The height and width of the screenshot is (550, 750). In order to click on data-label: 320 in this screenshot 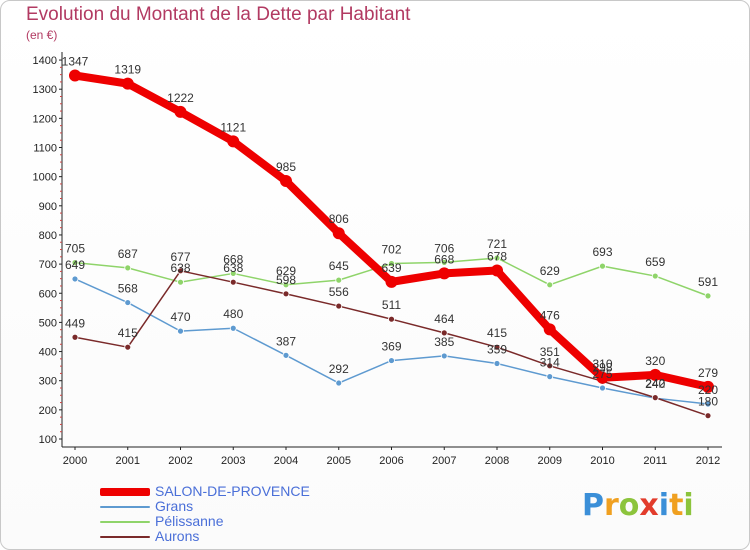, I will do `click(655, 361)`.